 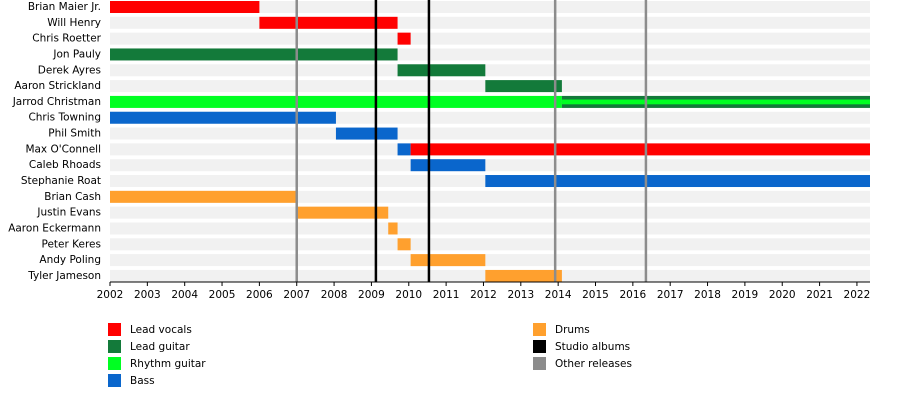 I want to click on member-name: Phil Smith, so click(x=74, y=134).